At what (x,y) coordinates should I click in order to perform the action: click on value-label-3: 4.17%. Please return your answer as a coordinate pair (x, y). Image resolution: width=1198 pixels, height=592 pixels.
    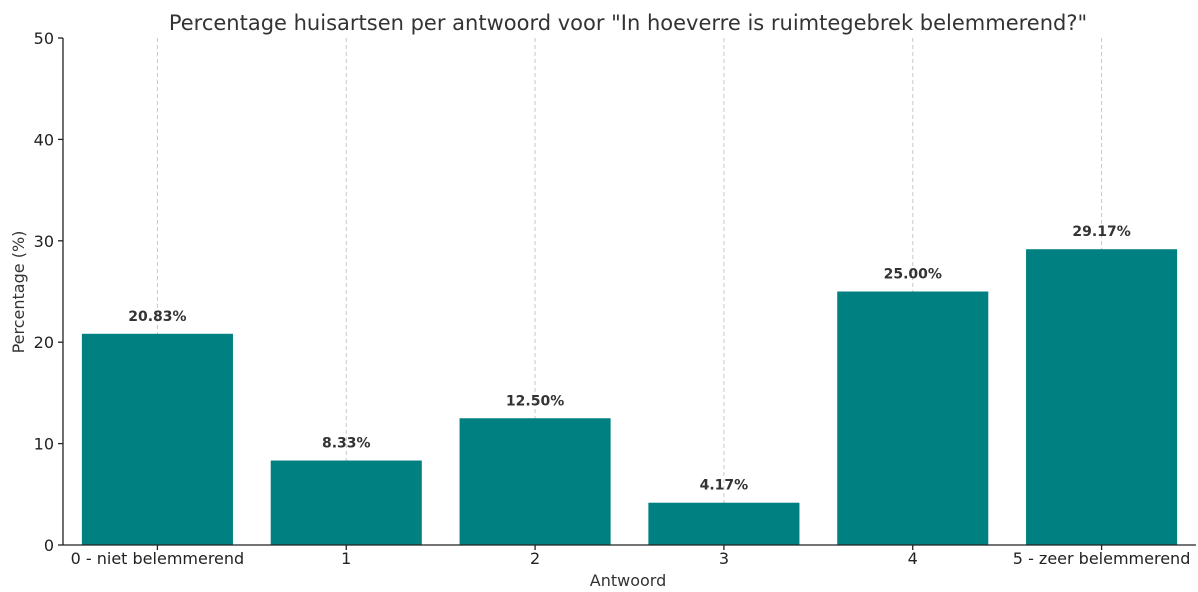
    Looking at the image, I should click on (724, 486).